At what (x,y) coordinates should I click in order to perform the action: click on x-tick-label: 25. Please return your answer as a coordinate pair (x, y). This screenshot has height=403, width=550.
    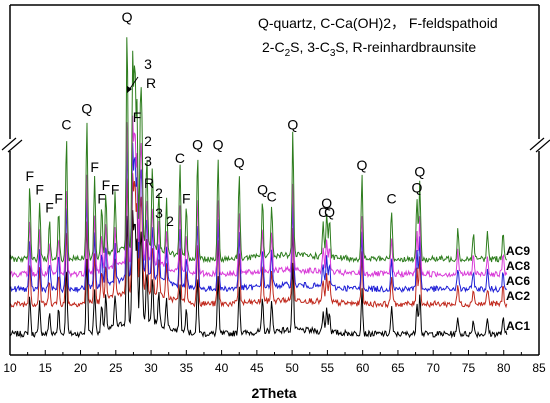
    Looking at the image, I should click on (116, 368).